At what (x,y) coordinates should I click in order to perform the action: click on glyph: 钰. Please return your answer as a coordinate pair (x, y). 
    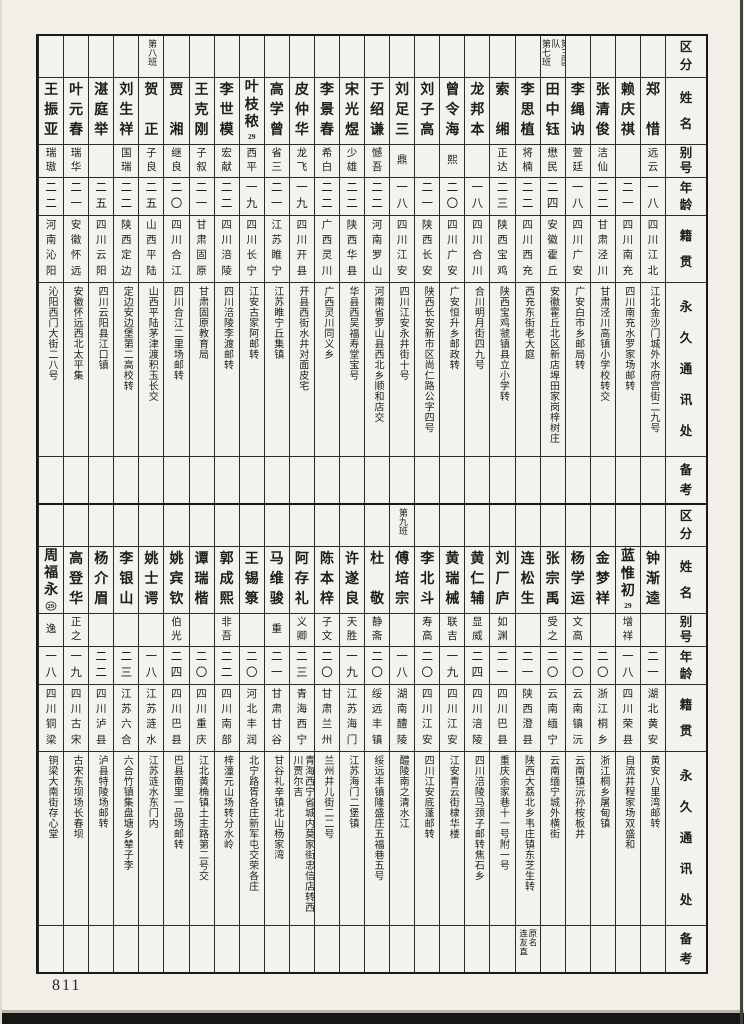
    Looking at the image, I should click on (552, 130).